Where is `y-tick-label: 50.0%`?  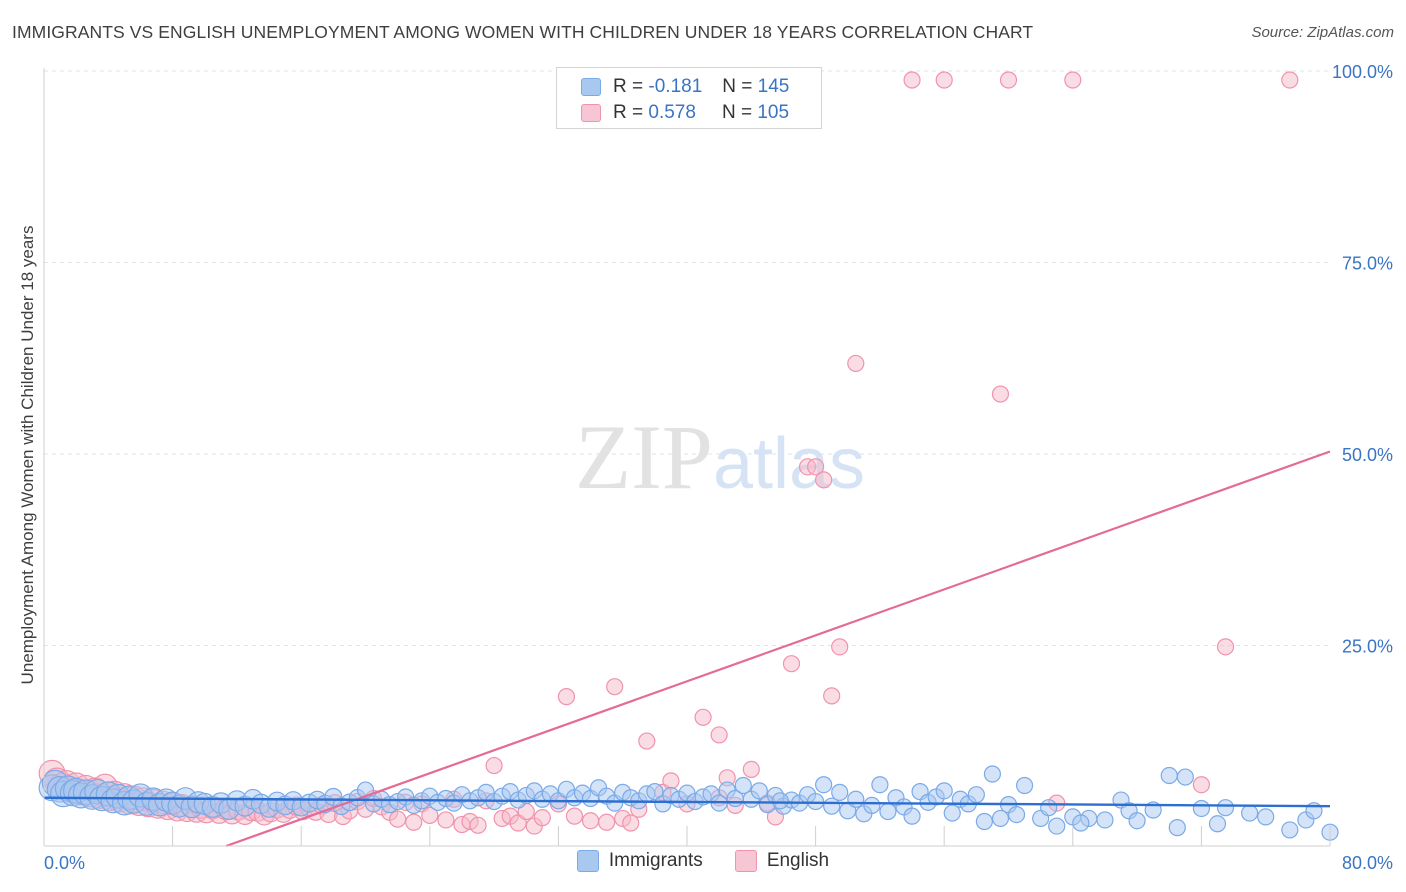
y-tick-label: 50.0% is located at coordinates (1367, 455).